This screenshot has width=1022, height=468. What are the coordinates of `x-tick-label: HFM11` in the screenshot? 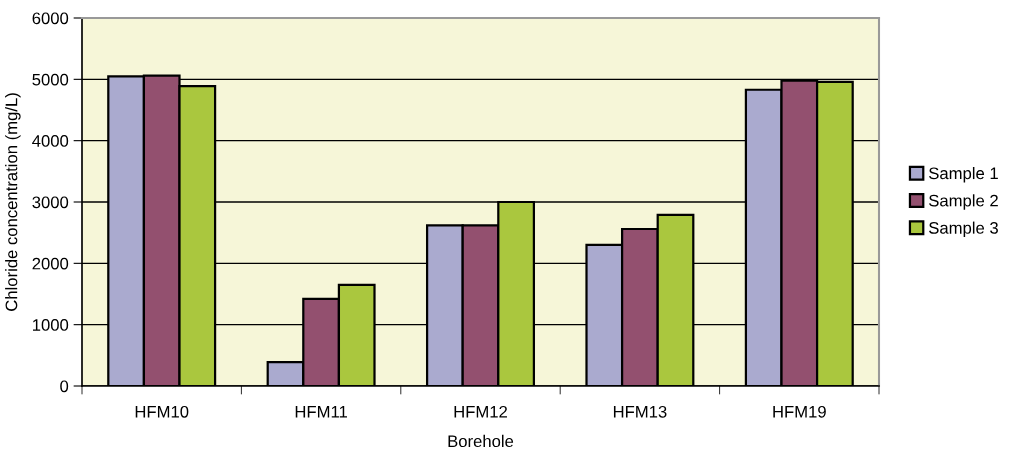 It's located at (321, 412).